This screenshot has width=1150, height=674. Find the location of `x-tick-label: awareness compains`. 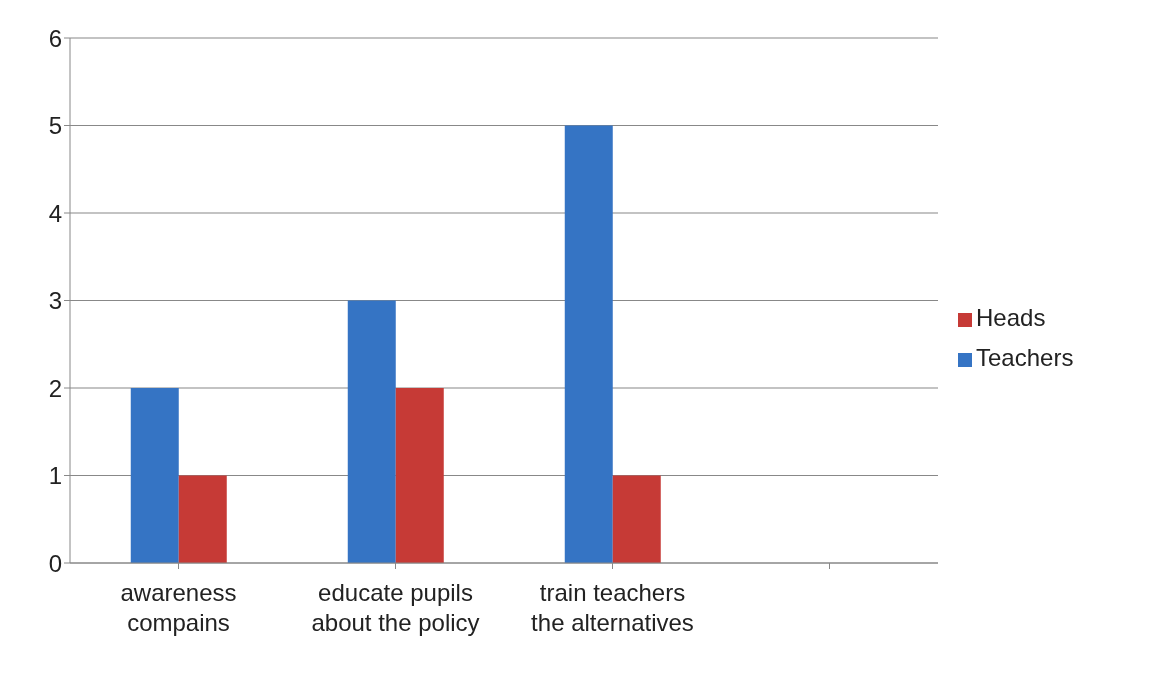

x-tick-label: awareness compains is located at coordinates (178, 607).